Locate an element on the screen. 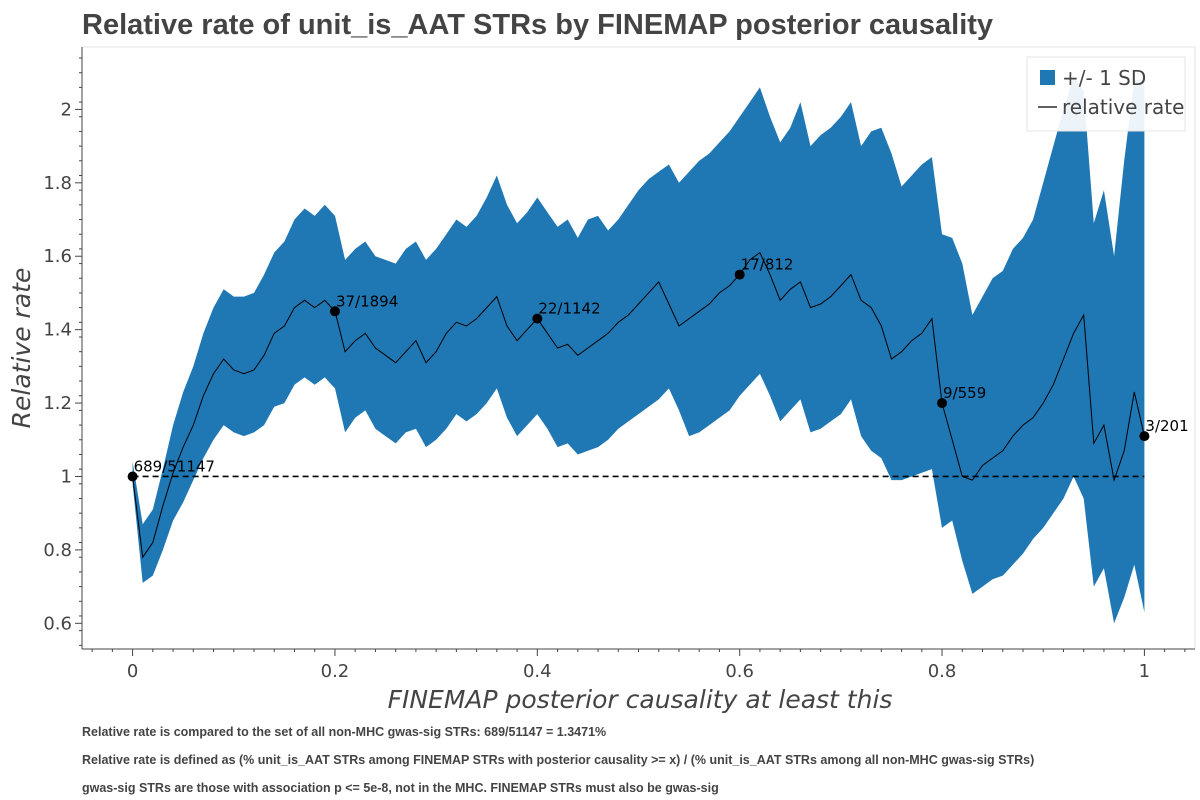 This screenshot has height=800, width=1200. x-tick-label: 0 is located at coordinates (132, 671).